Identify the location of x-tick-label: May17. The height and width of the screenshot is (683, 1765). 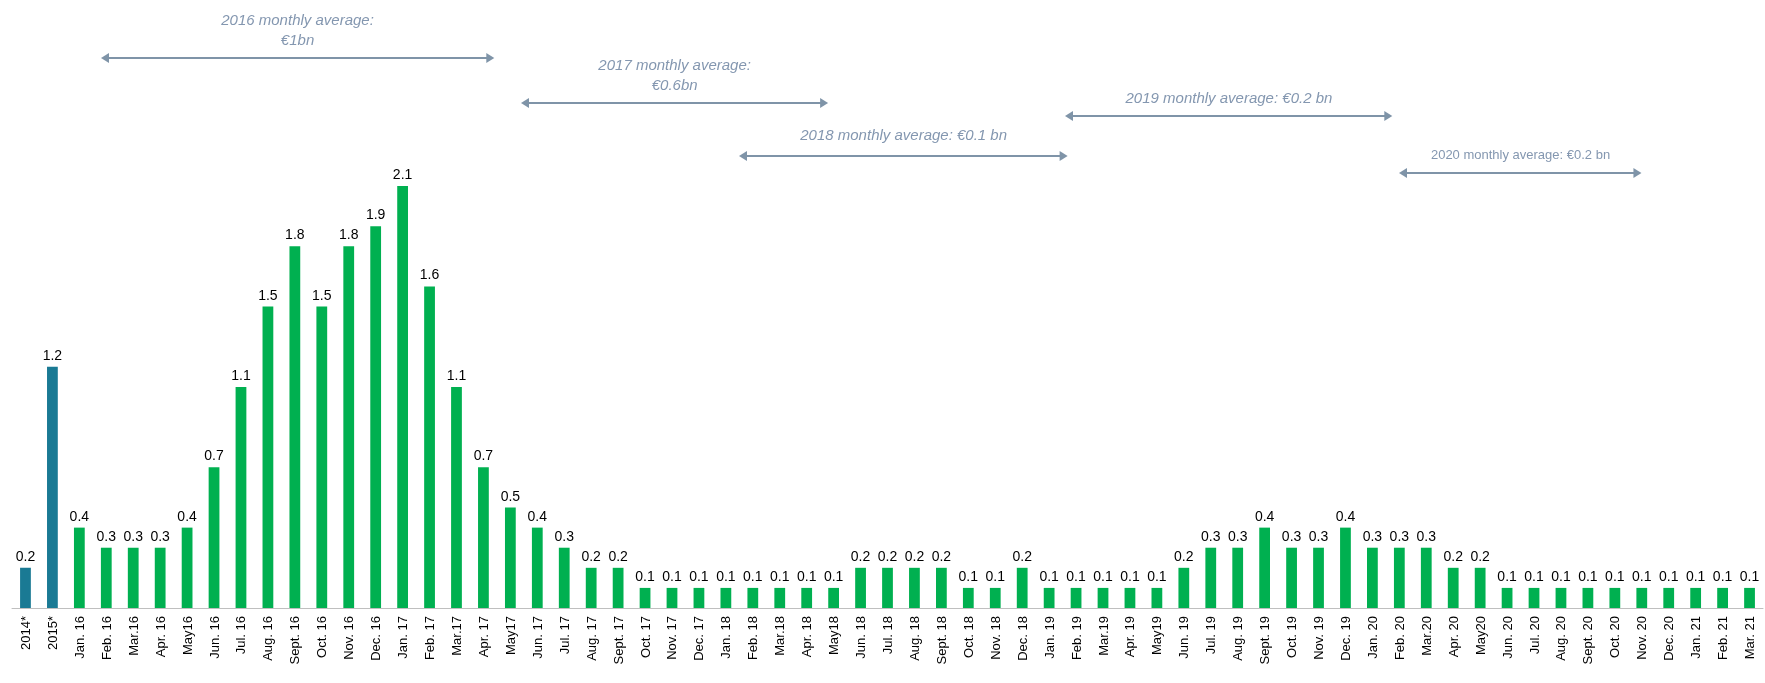
(510, 636).